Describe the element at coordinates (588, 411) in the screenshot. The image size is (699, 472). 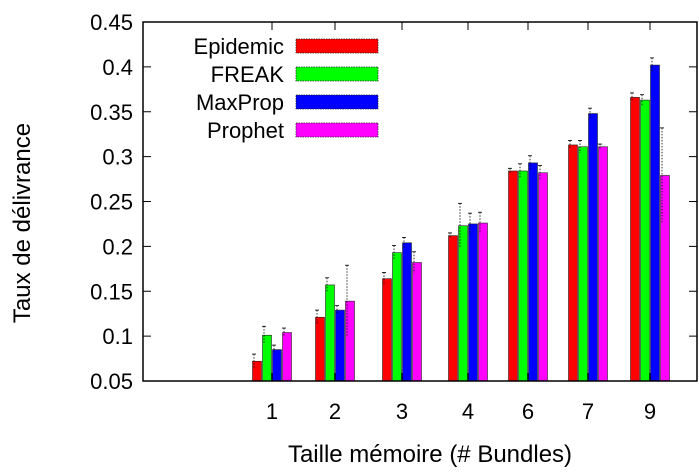
I see `x-tick-label: 7` at that location.